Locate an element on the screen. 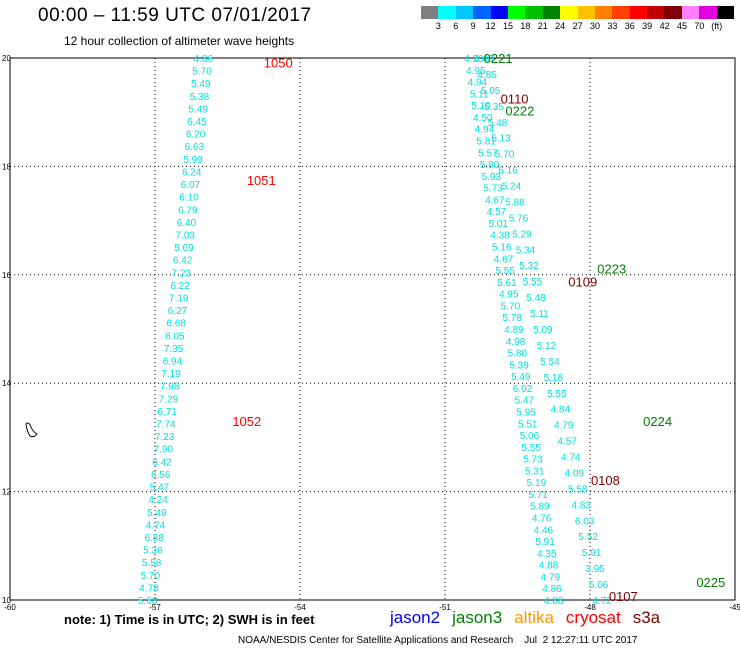  y-tick-label: 20 is located at coordinates (6, 58).